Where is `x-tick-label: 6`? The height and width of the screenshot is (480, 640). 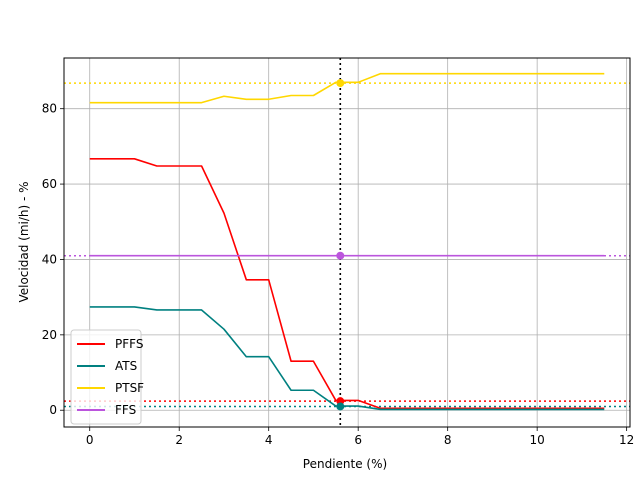 x-tick-label: 6 is located at coordinates (358, 440).